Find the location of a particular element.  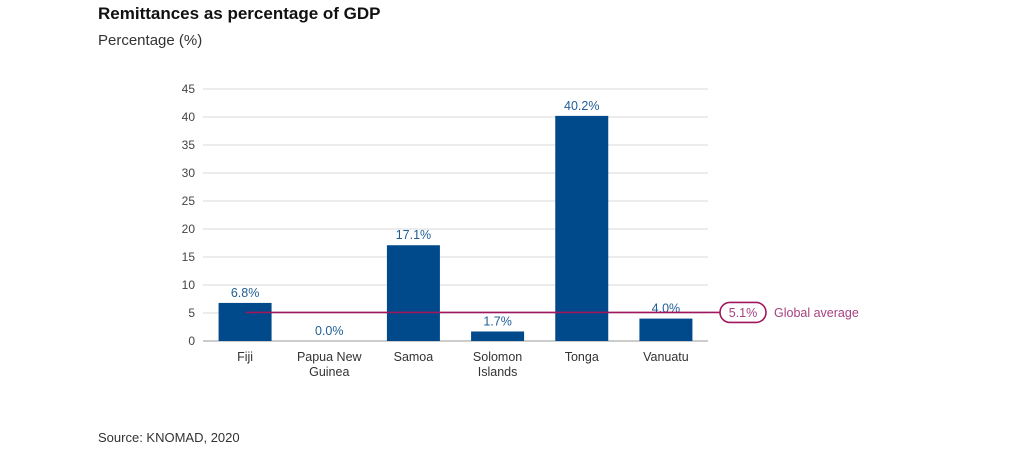

data-label: 1.7% is located at coordinates (497, 321).